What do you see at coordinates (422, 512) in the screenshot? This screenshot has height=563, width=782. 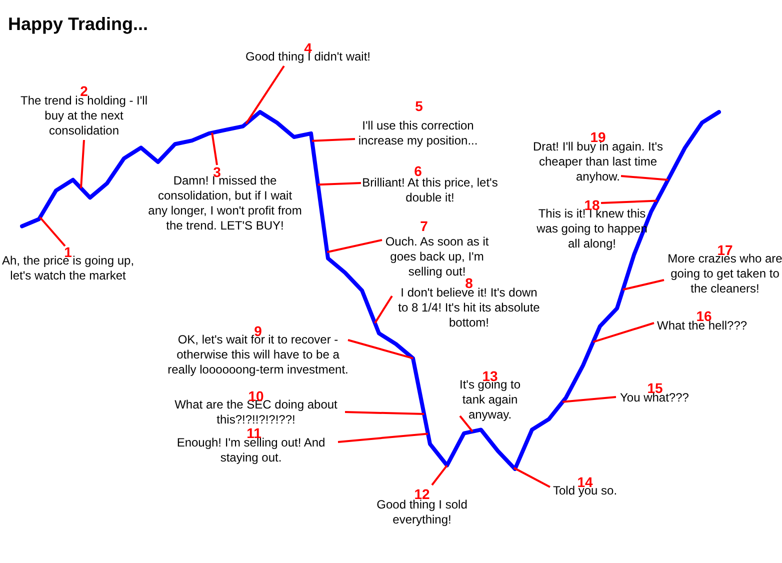 I see `text: Good thing I sold everything!` at bounding box center [422, 512].